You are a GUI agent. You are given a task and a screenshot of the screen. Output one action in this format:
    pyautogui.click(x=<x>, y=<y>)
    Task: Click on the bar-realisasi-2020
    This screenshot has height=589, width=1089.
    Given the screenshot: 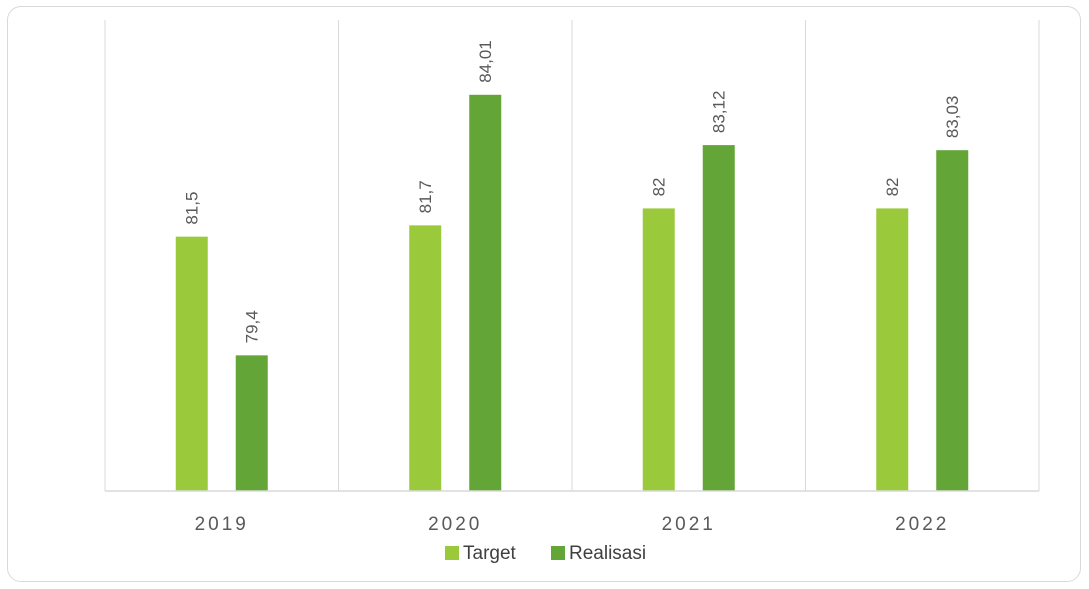 What is the action you would take?
    pyautogui.click(x=485, y=292)
    